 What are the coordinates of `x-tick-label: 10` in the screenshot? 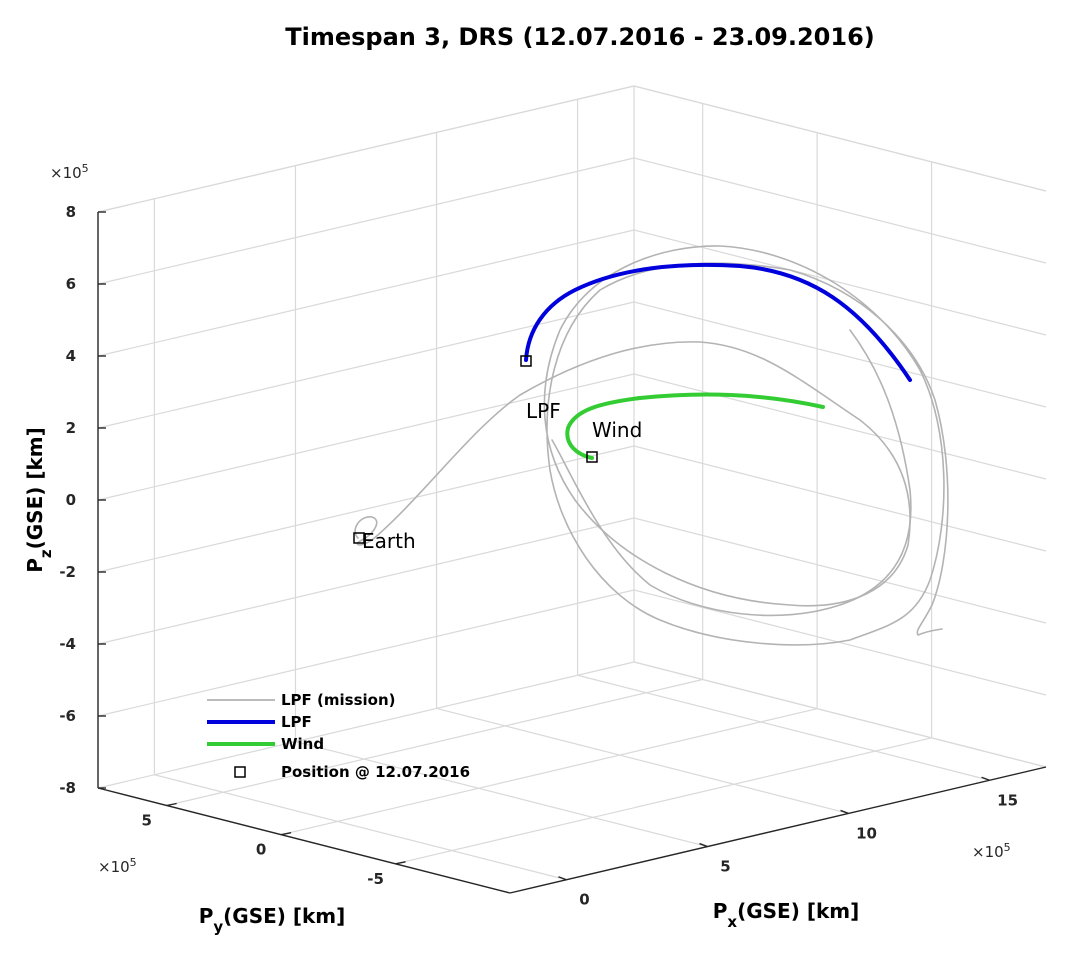 It's located at (866, 833).